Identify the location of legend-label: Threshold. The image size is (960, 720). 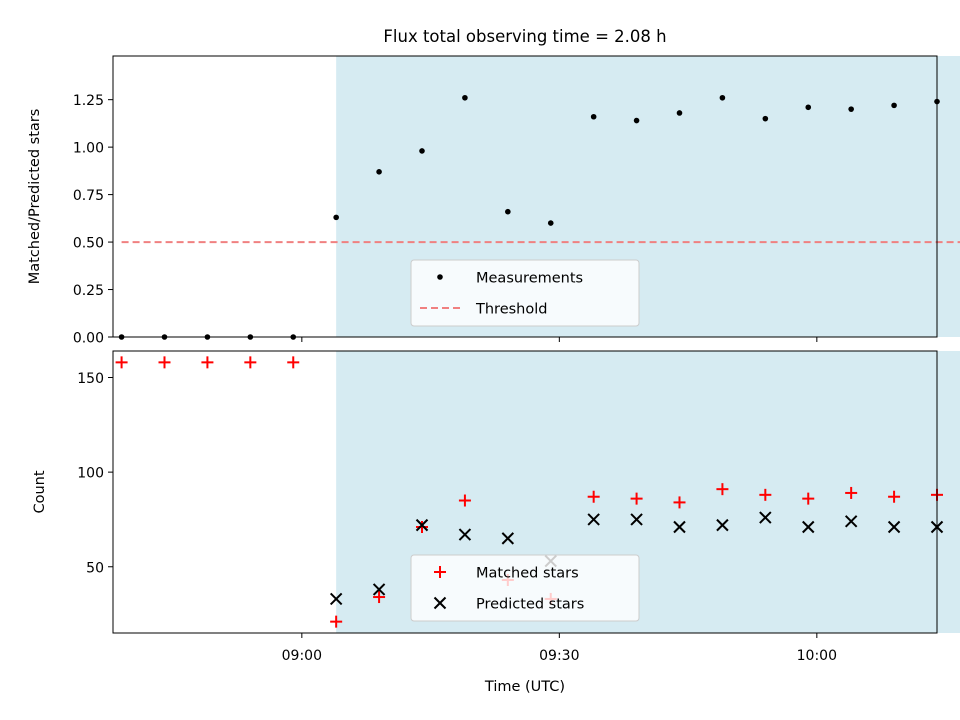
(511, 310).